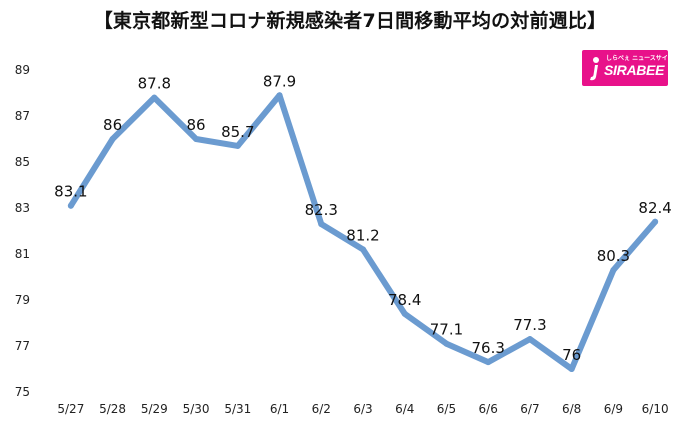 The height and width of the screenshot is (421, 700). What do you see at coordinates (594, 69) in the screenshot?
I see `logo-mark-icon` at bounding box center [594, 69].